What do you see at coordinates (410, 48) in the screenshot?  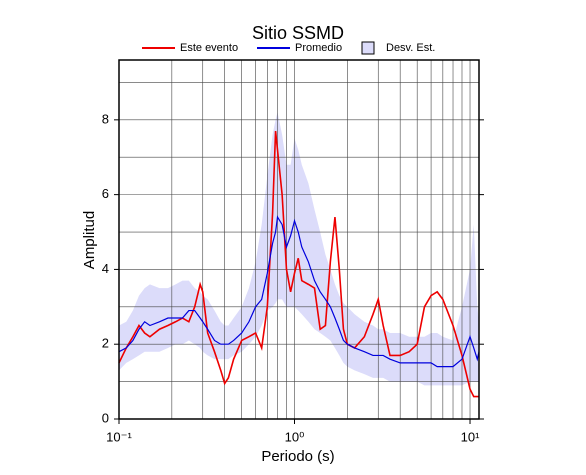 I see `legend-label: Desv. Est.` at bounding box center [410, 48].